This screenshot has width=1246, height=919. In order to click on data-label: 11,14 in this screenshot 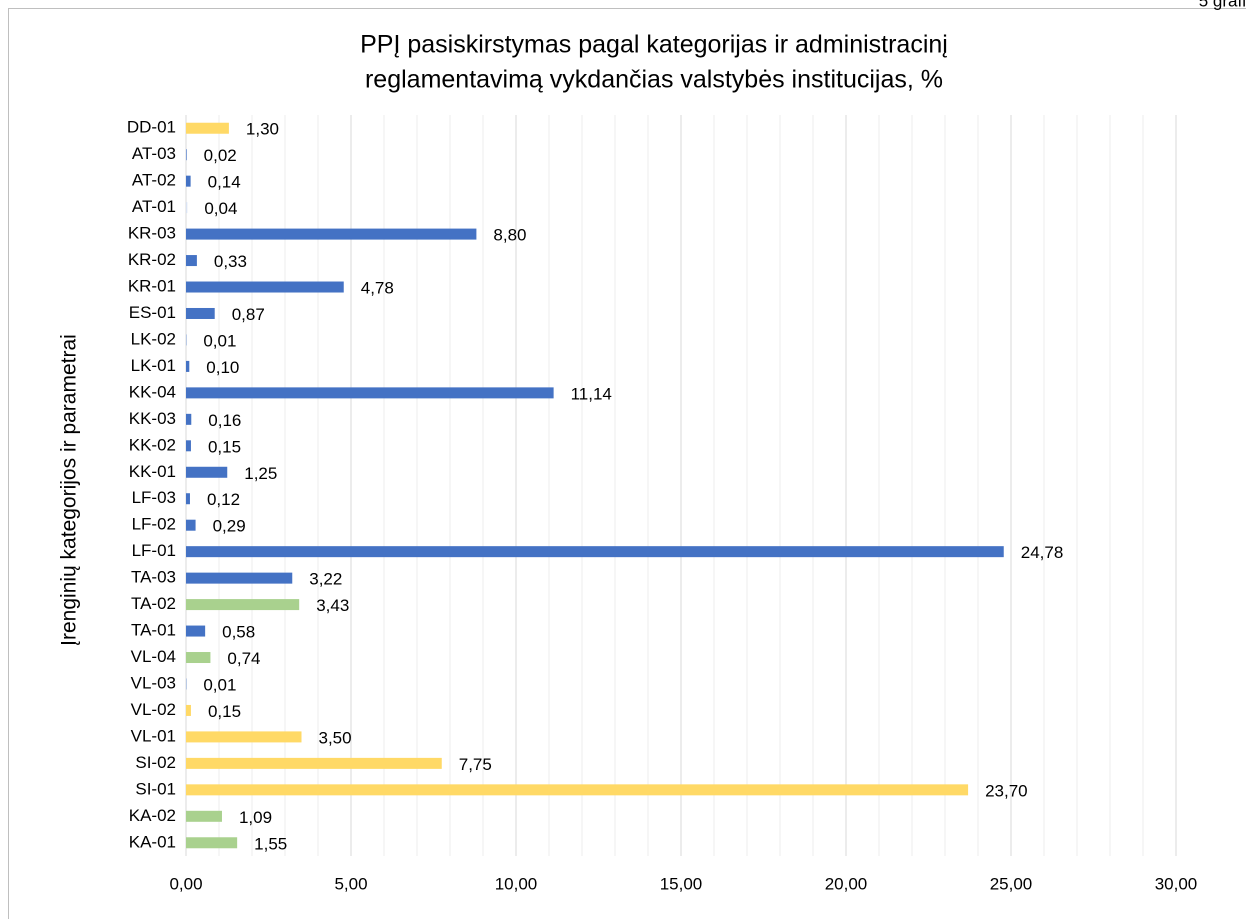, I will do `click(591, 393)`.